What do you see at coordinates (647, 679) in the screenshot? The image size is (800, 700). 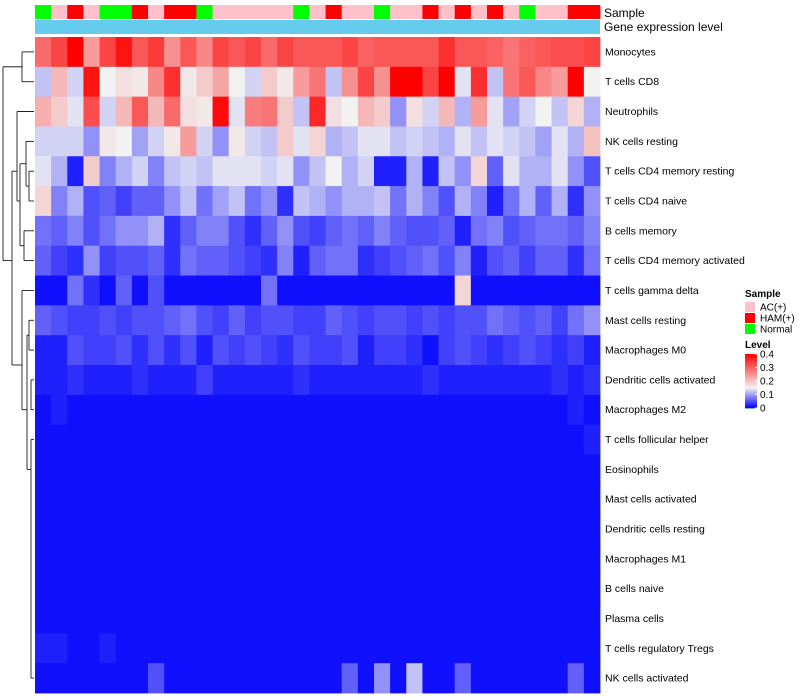 I see `row-label: NK cells activated` at bounding box center [647, 679].